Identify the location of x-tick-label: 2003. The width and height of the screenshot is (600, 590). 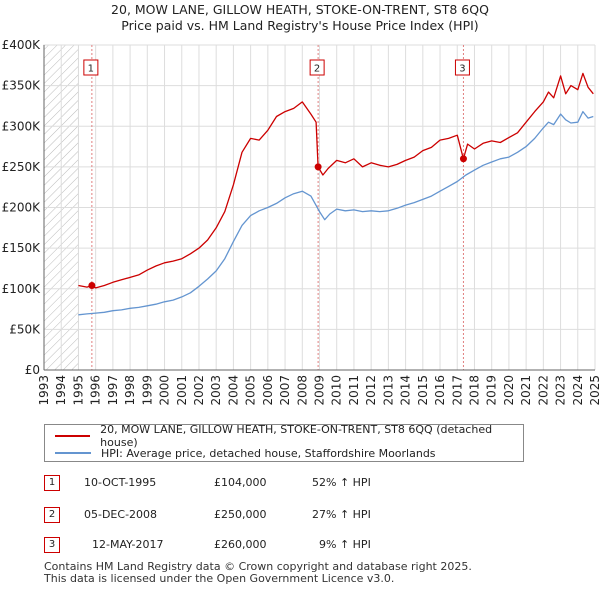
(216, 390).